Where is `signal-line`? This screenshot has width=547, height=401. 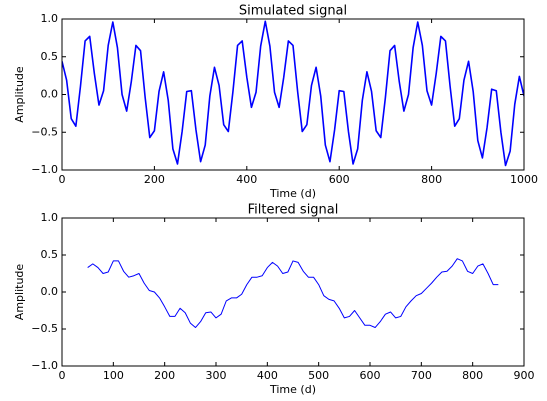
signal-line is located at coordinates (293, 293).